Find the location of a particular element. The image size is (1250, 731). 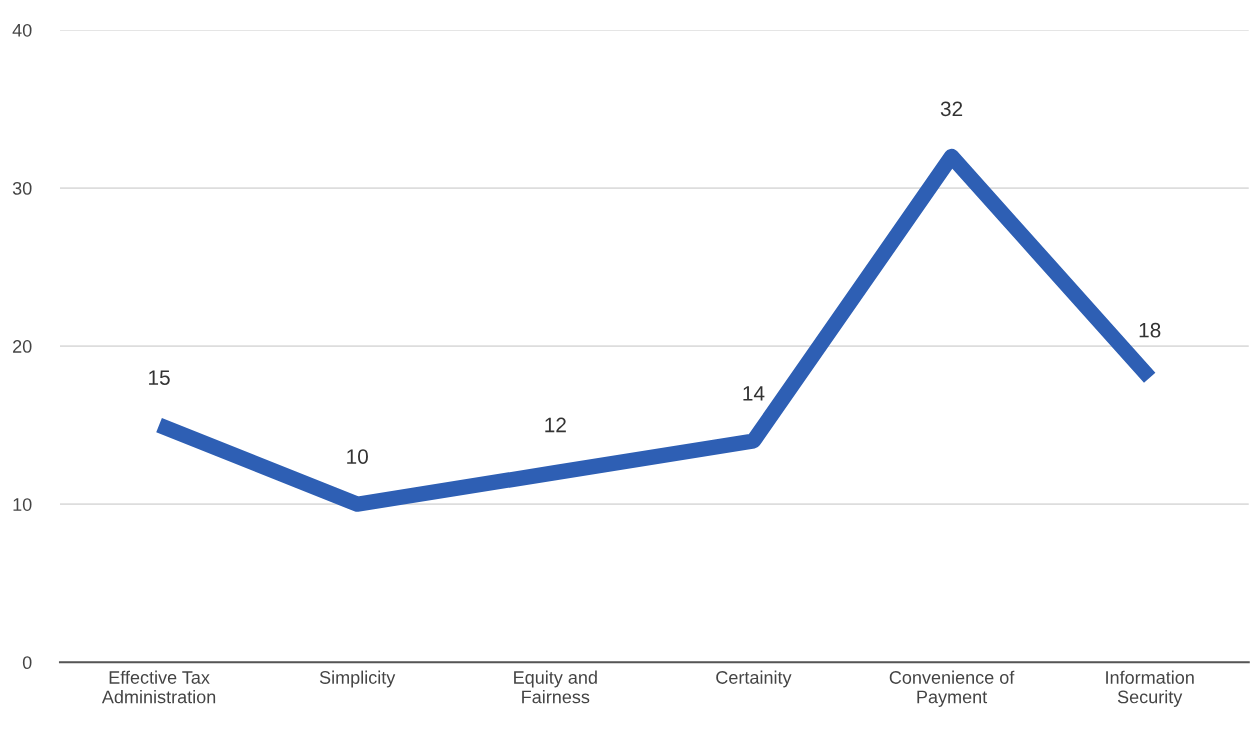

x-tick-label: Certainity is located at coordinates (754, 679).